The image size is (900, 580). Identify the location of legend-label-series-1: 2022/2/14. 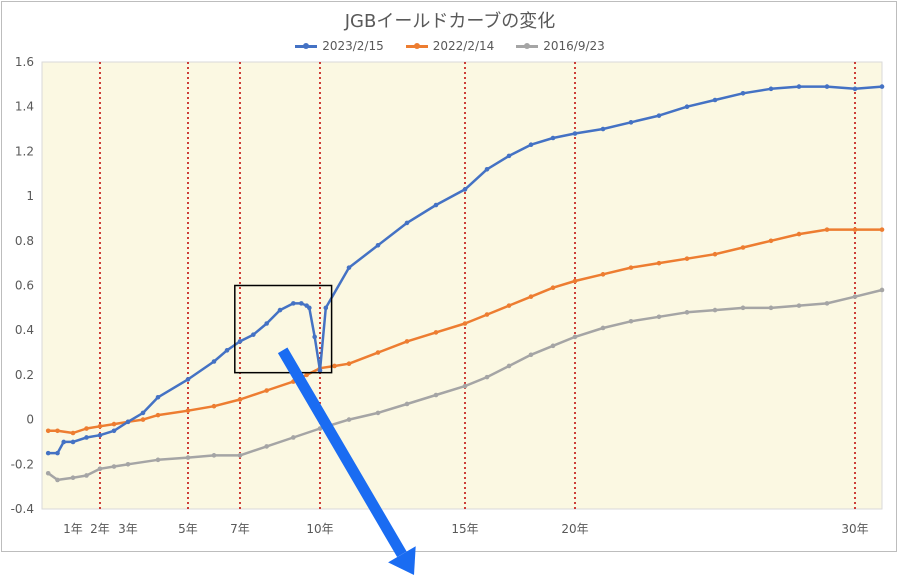
(463, 46).